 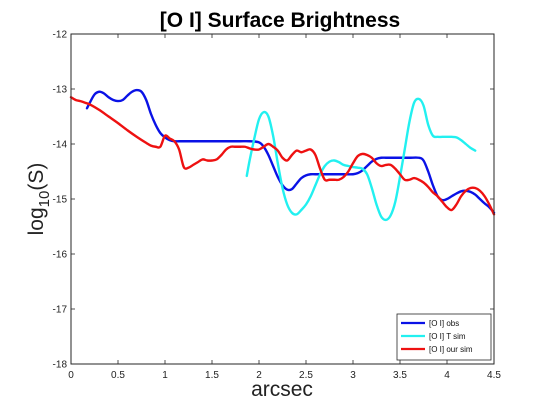 What do you see at coordinates (44, 199) in the screenshot?
I see `y-axis-label-subscript: 10` at bounding box center [44, 199].